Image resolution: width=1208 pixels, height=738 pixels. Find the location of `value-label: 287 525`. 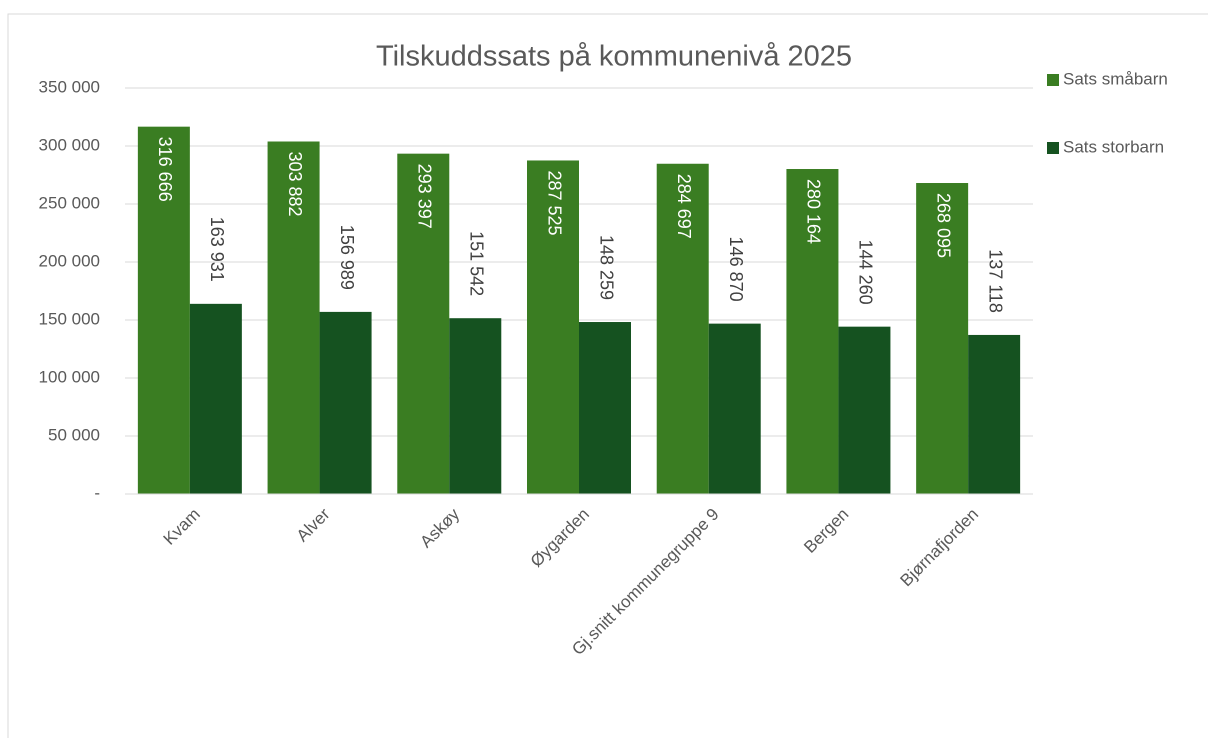

value-label: 287 525 is located at coordinates (554, 202).